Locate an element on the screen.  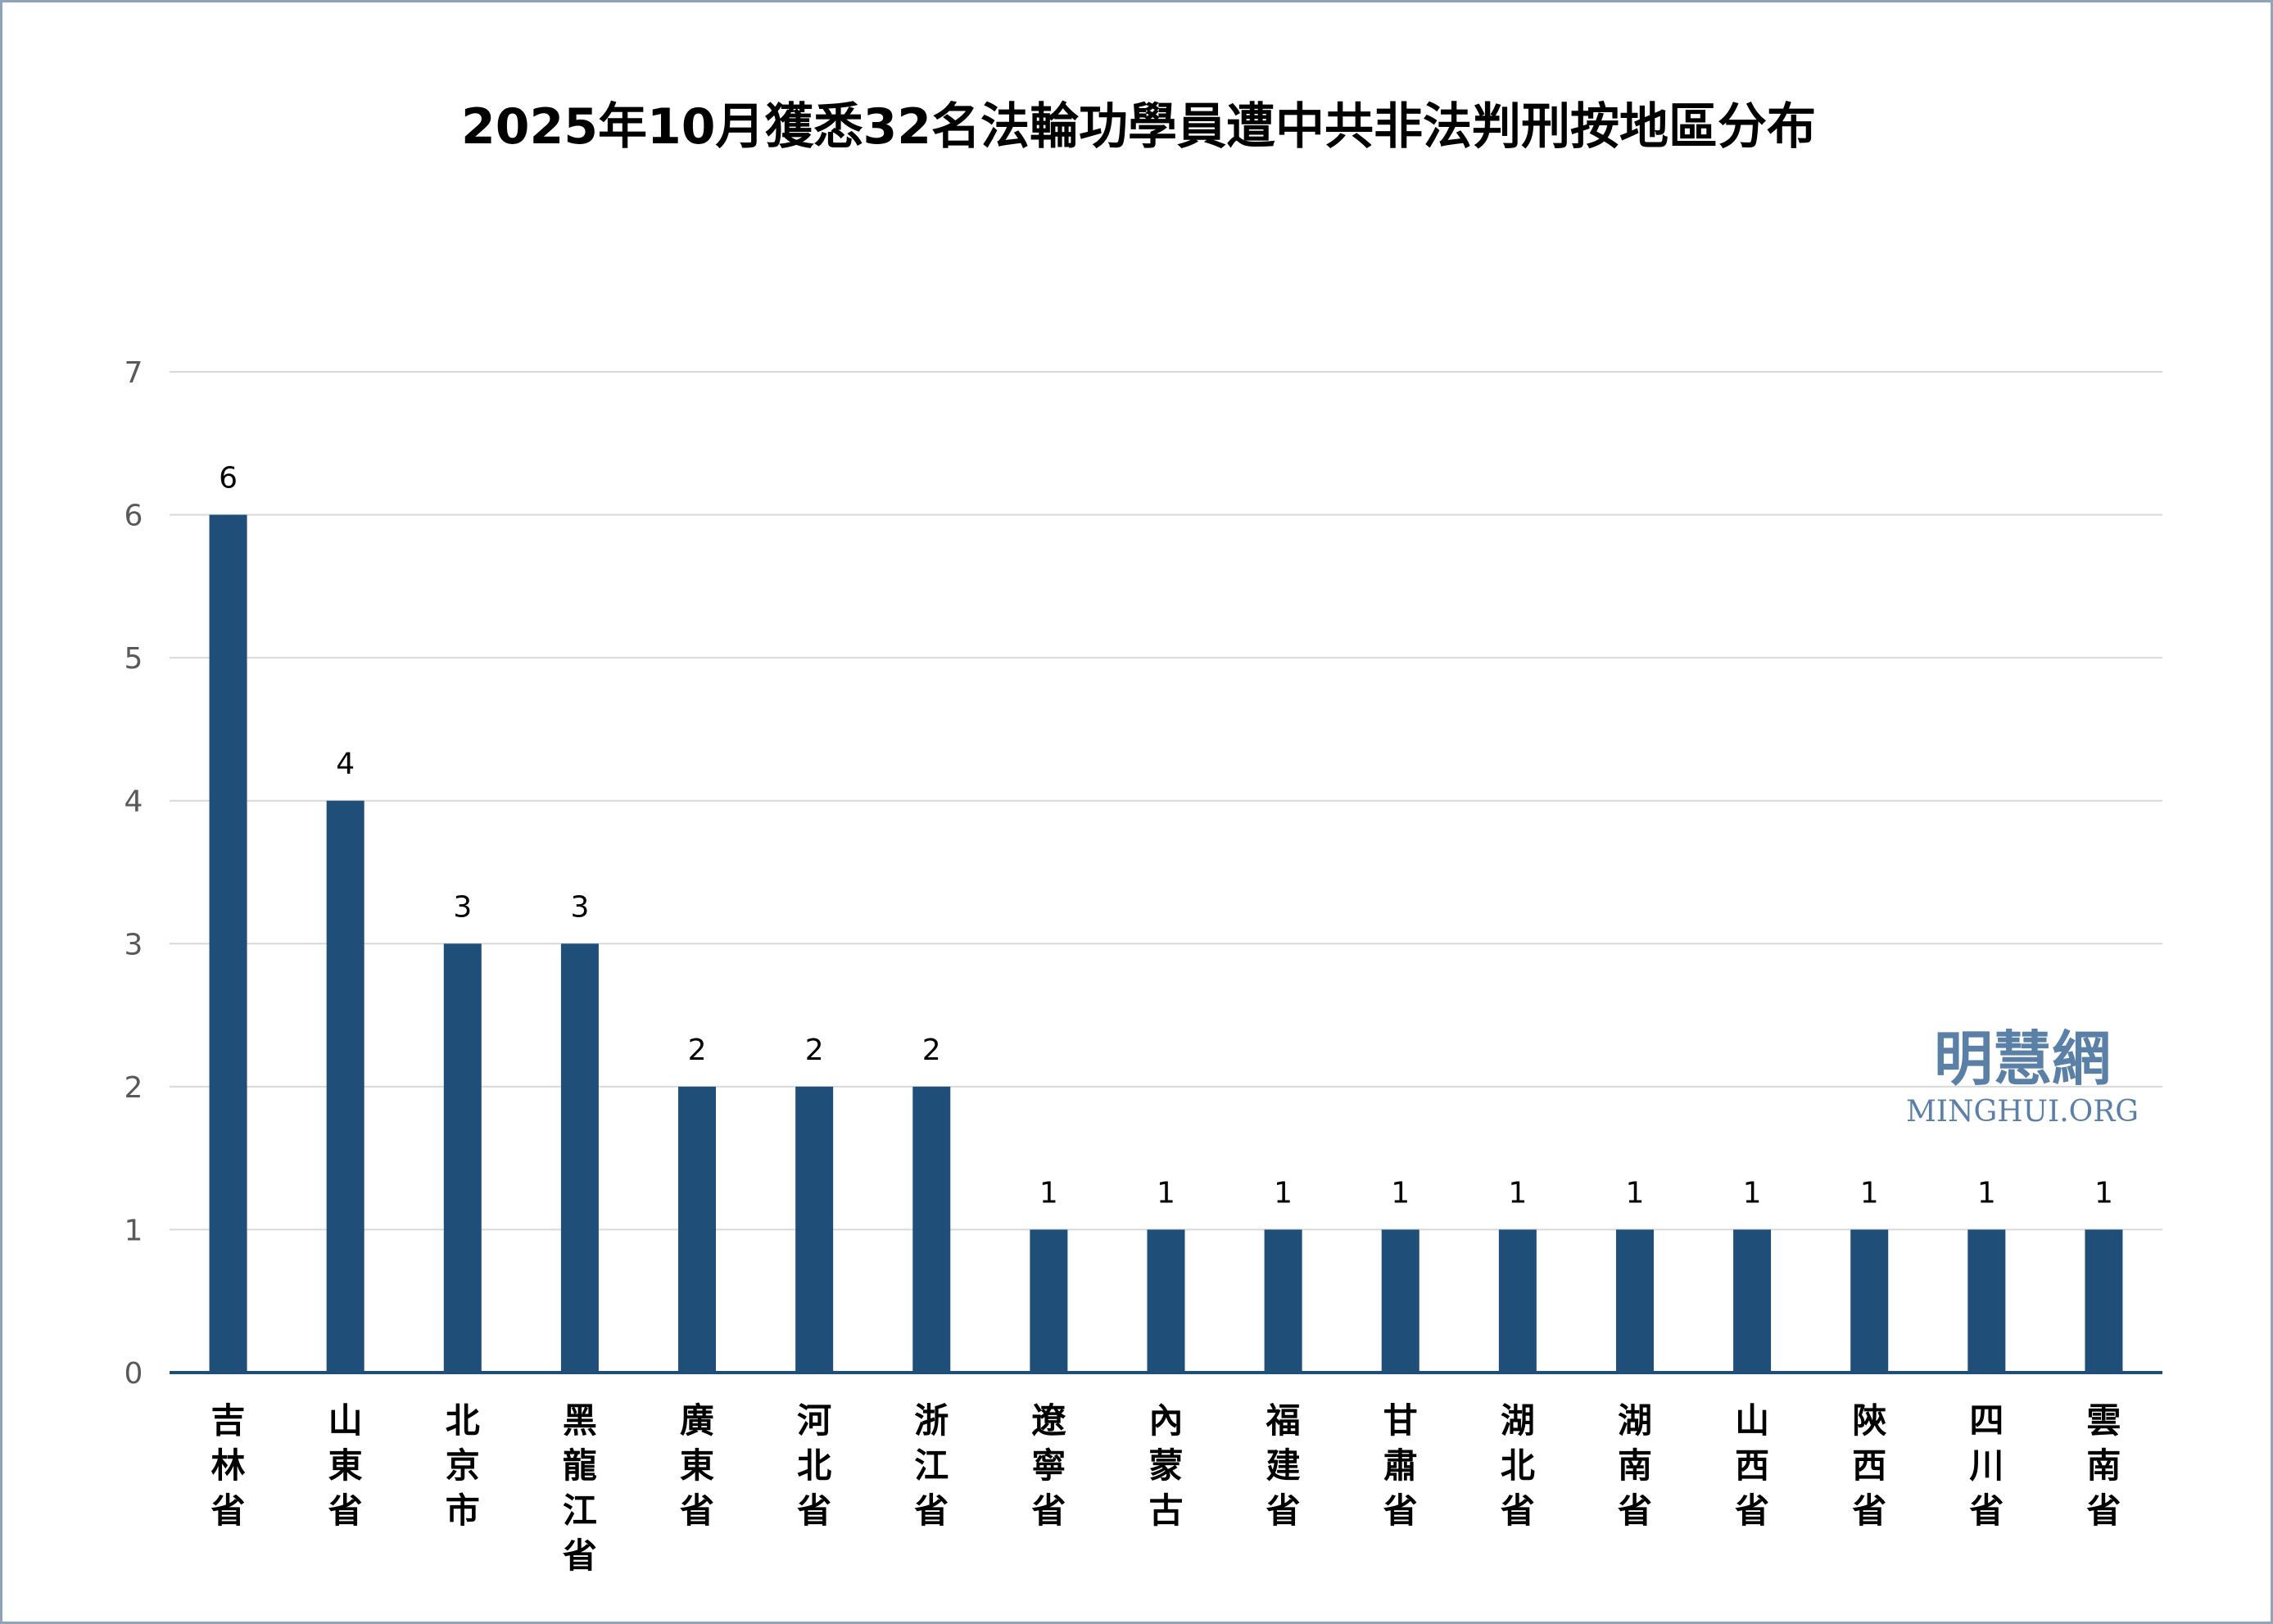
y-tick-label: 1 is located at coordinates (134, 1230).